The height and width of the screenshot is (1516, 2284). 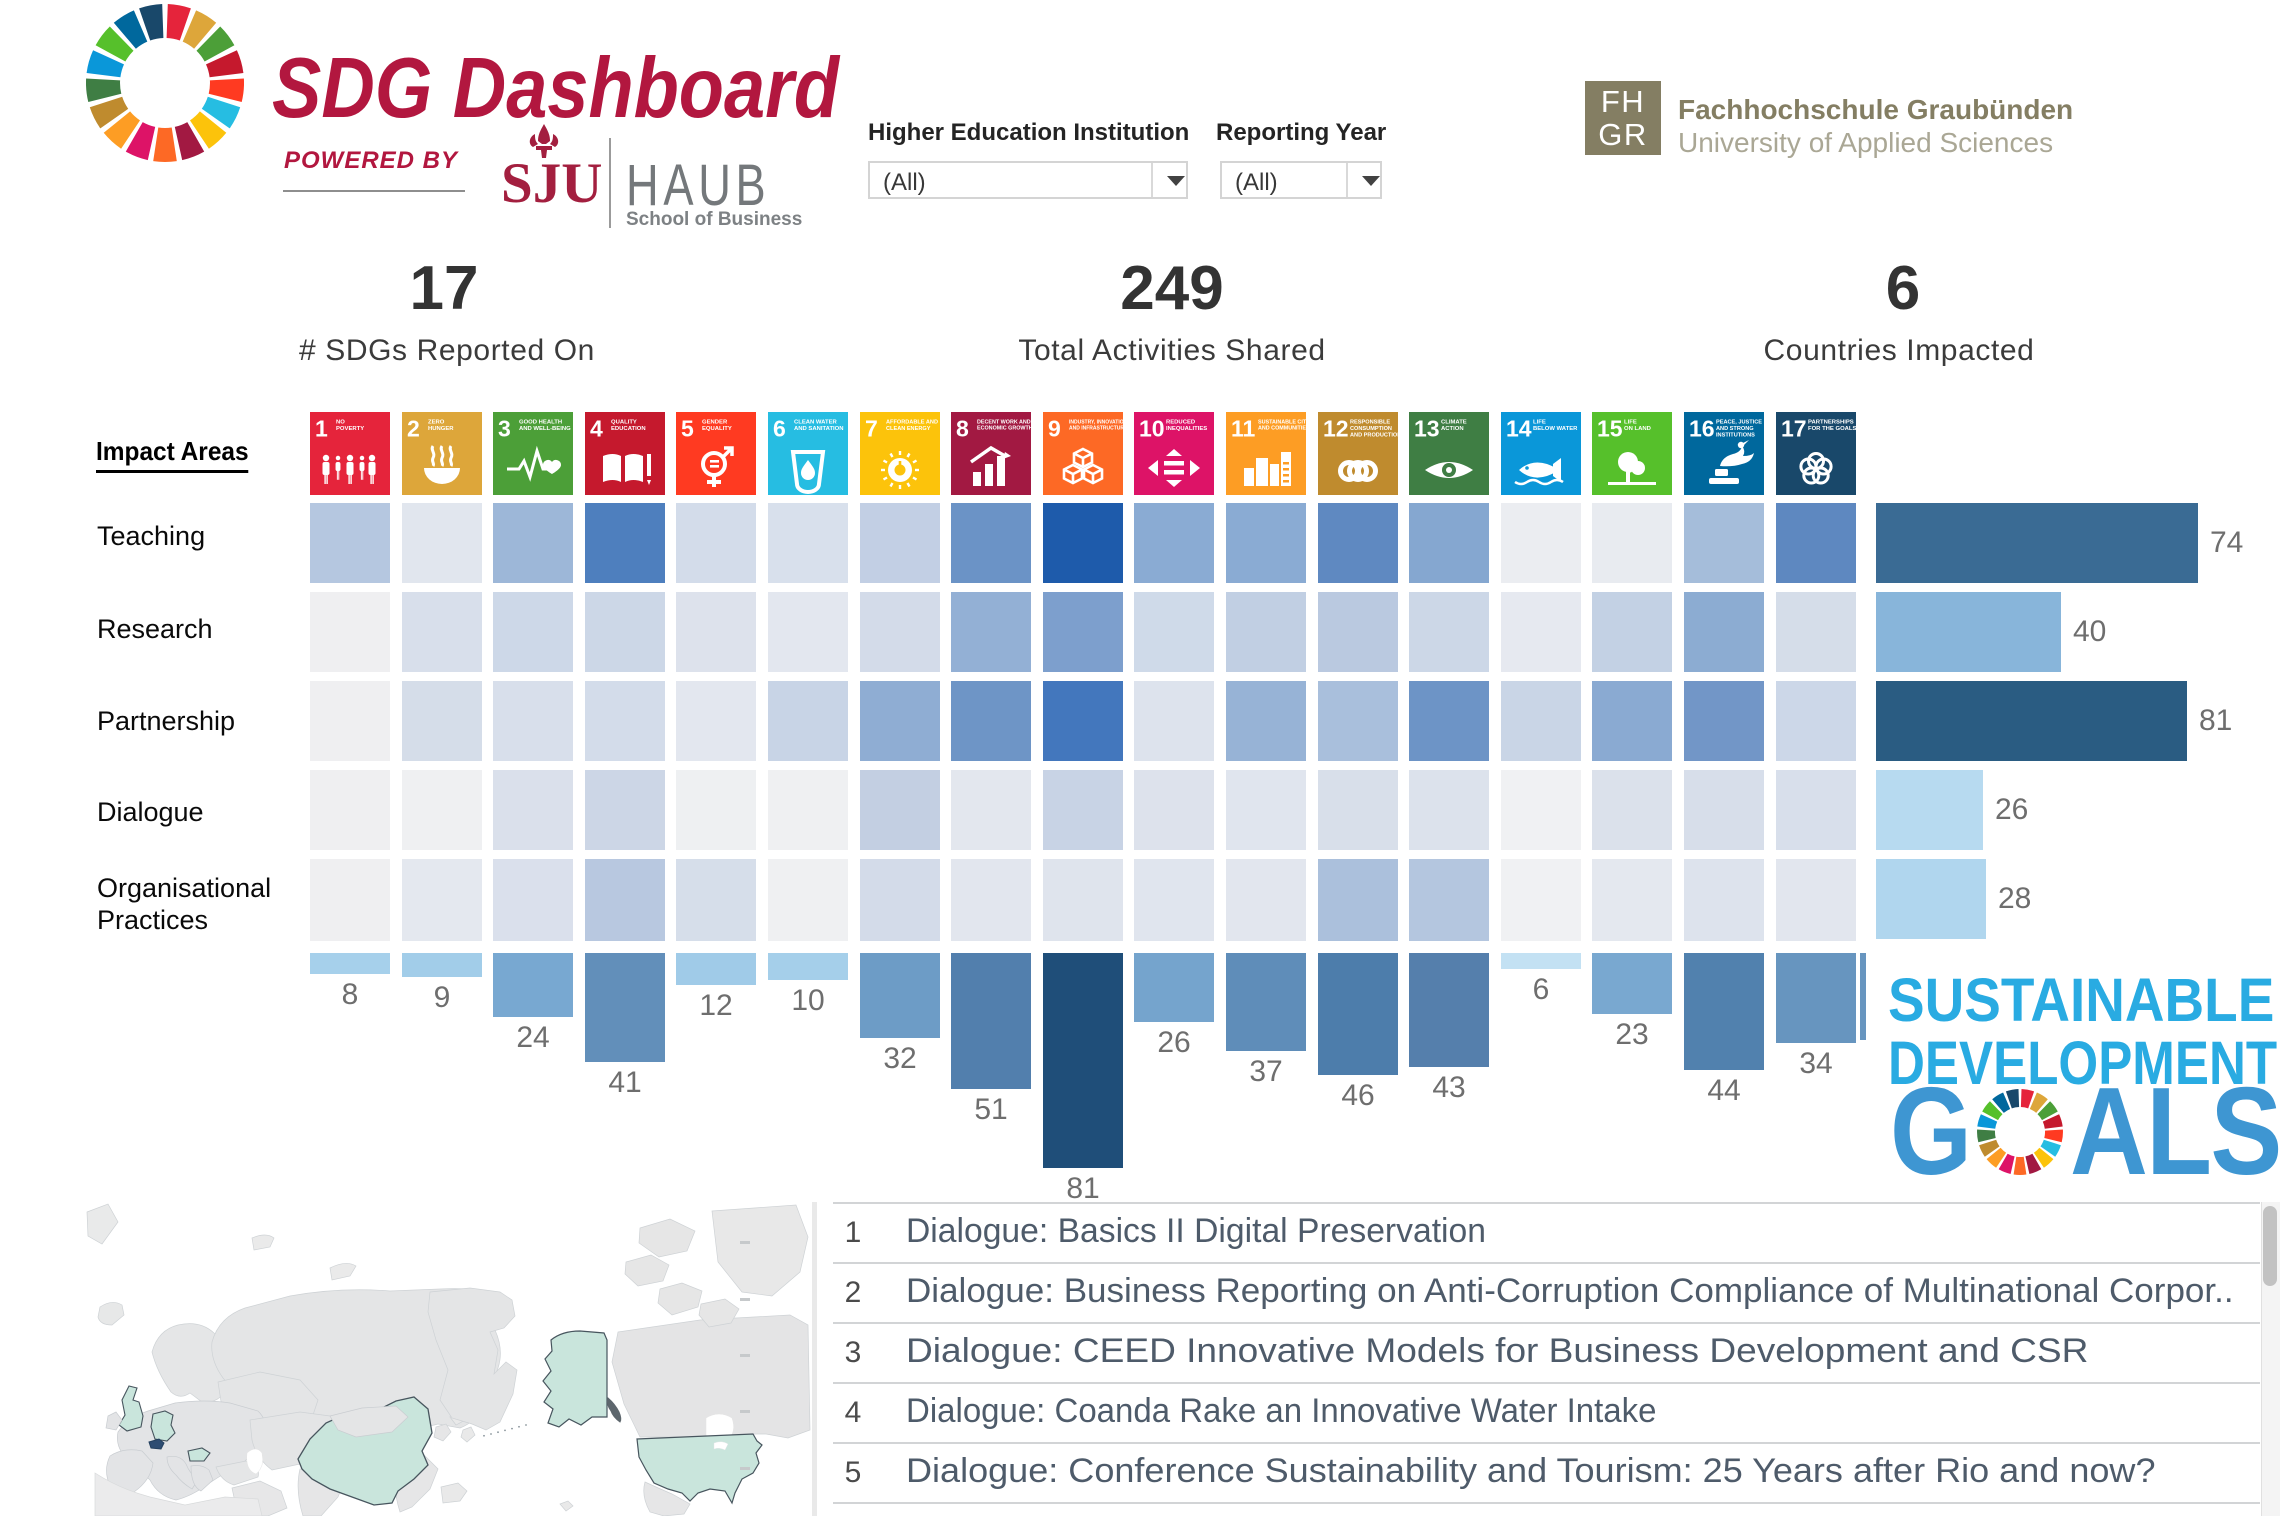 What do you see at coordinates (717, 429) in the screenshot?
I see `svg-text: EQUALITY` at bounding box center [717, 429].